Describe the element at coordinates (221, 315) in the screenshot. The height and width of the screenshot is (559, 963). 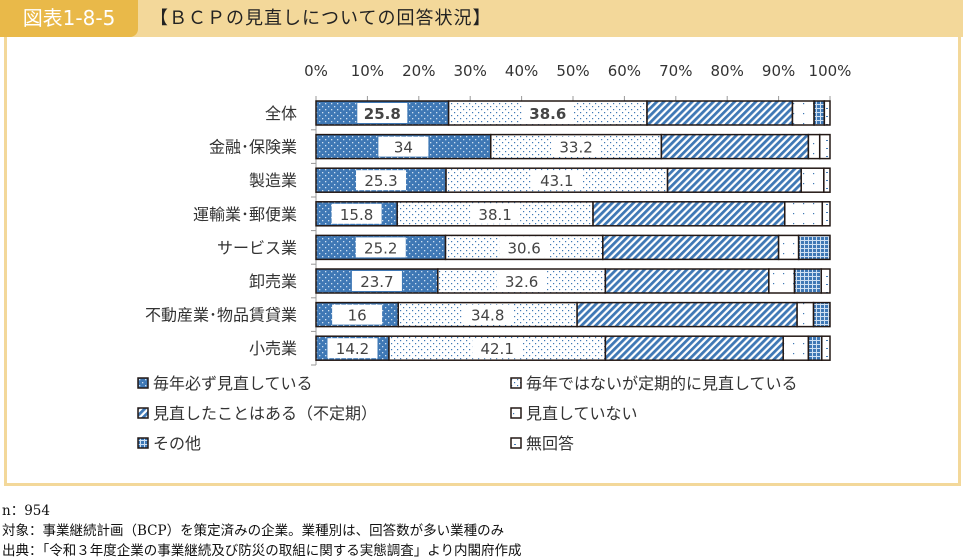
I see `category-label: 不動産業･物品賃貸業` at that location.